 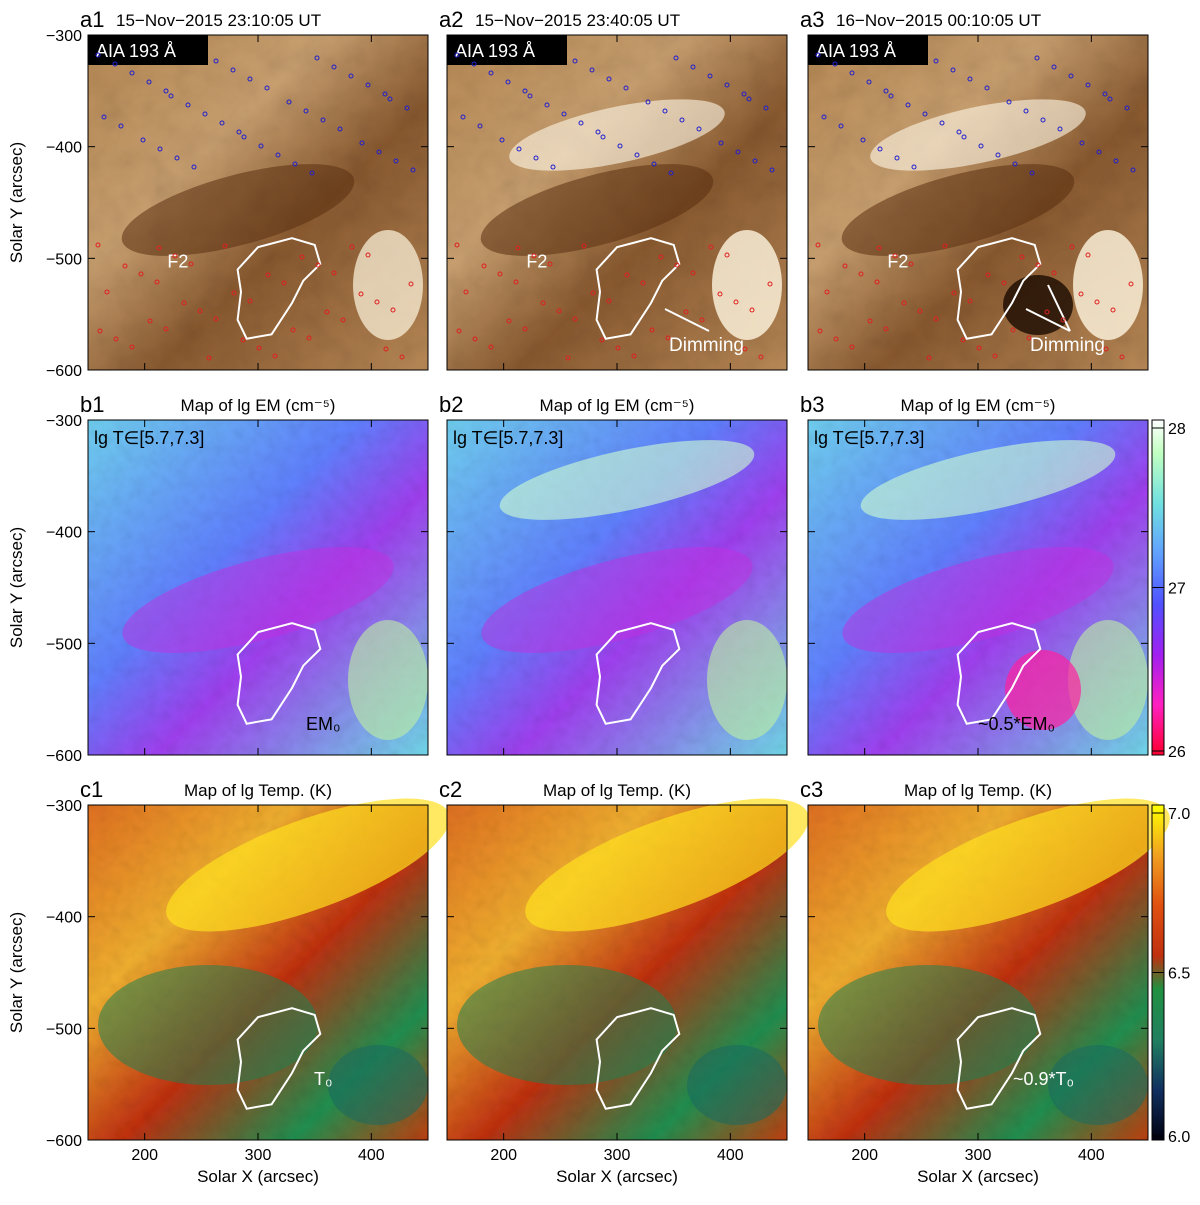 What do you see at coordinates (64, 644) in the screenshot?
I see `y-tick-label: −500` at bounding box center [64, 644].